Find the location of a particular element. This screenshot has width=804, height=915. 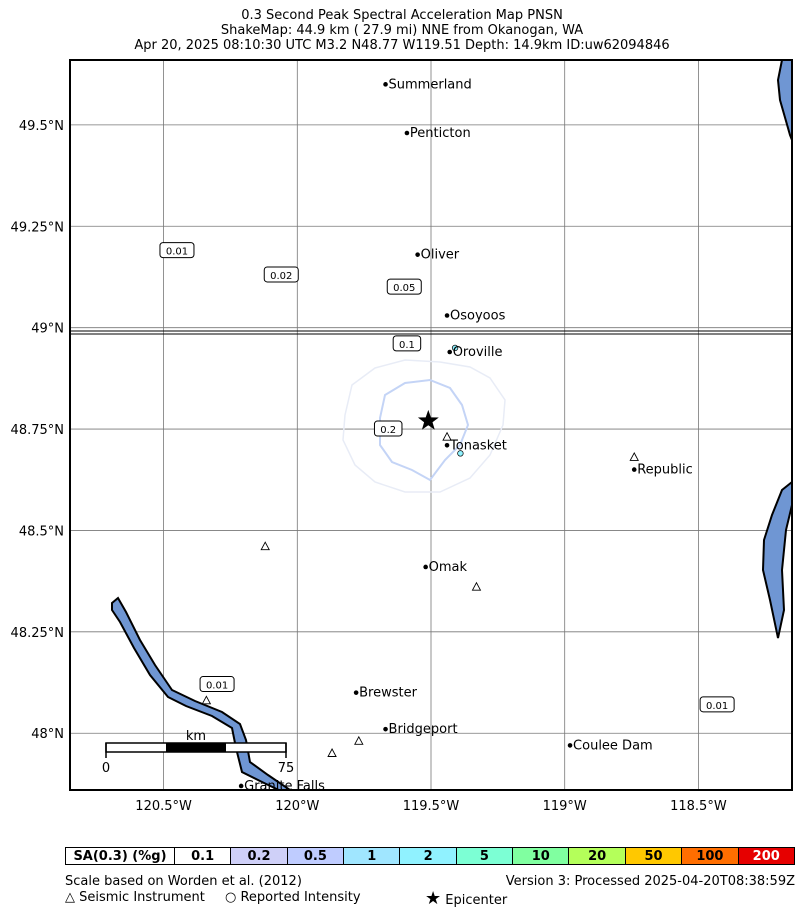

legend-bin: 0.5 is located at coordinates (315, 856).